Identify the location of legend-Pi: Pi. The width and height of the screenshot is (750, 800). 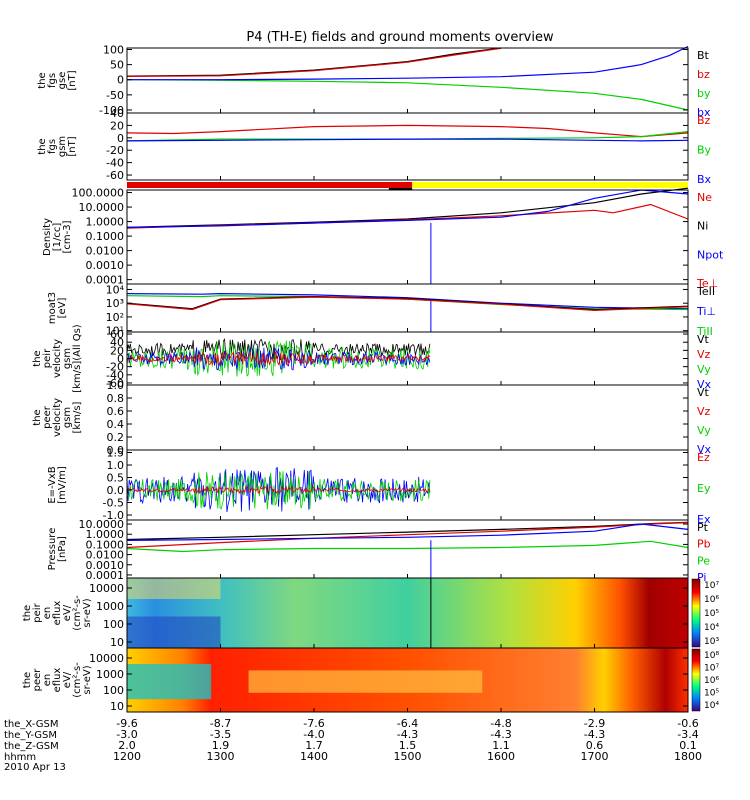
(701, 577).